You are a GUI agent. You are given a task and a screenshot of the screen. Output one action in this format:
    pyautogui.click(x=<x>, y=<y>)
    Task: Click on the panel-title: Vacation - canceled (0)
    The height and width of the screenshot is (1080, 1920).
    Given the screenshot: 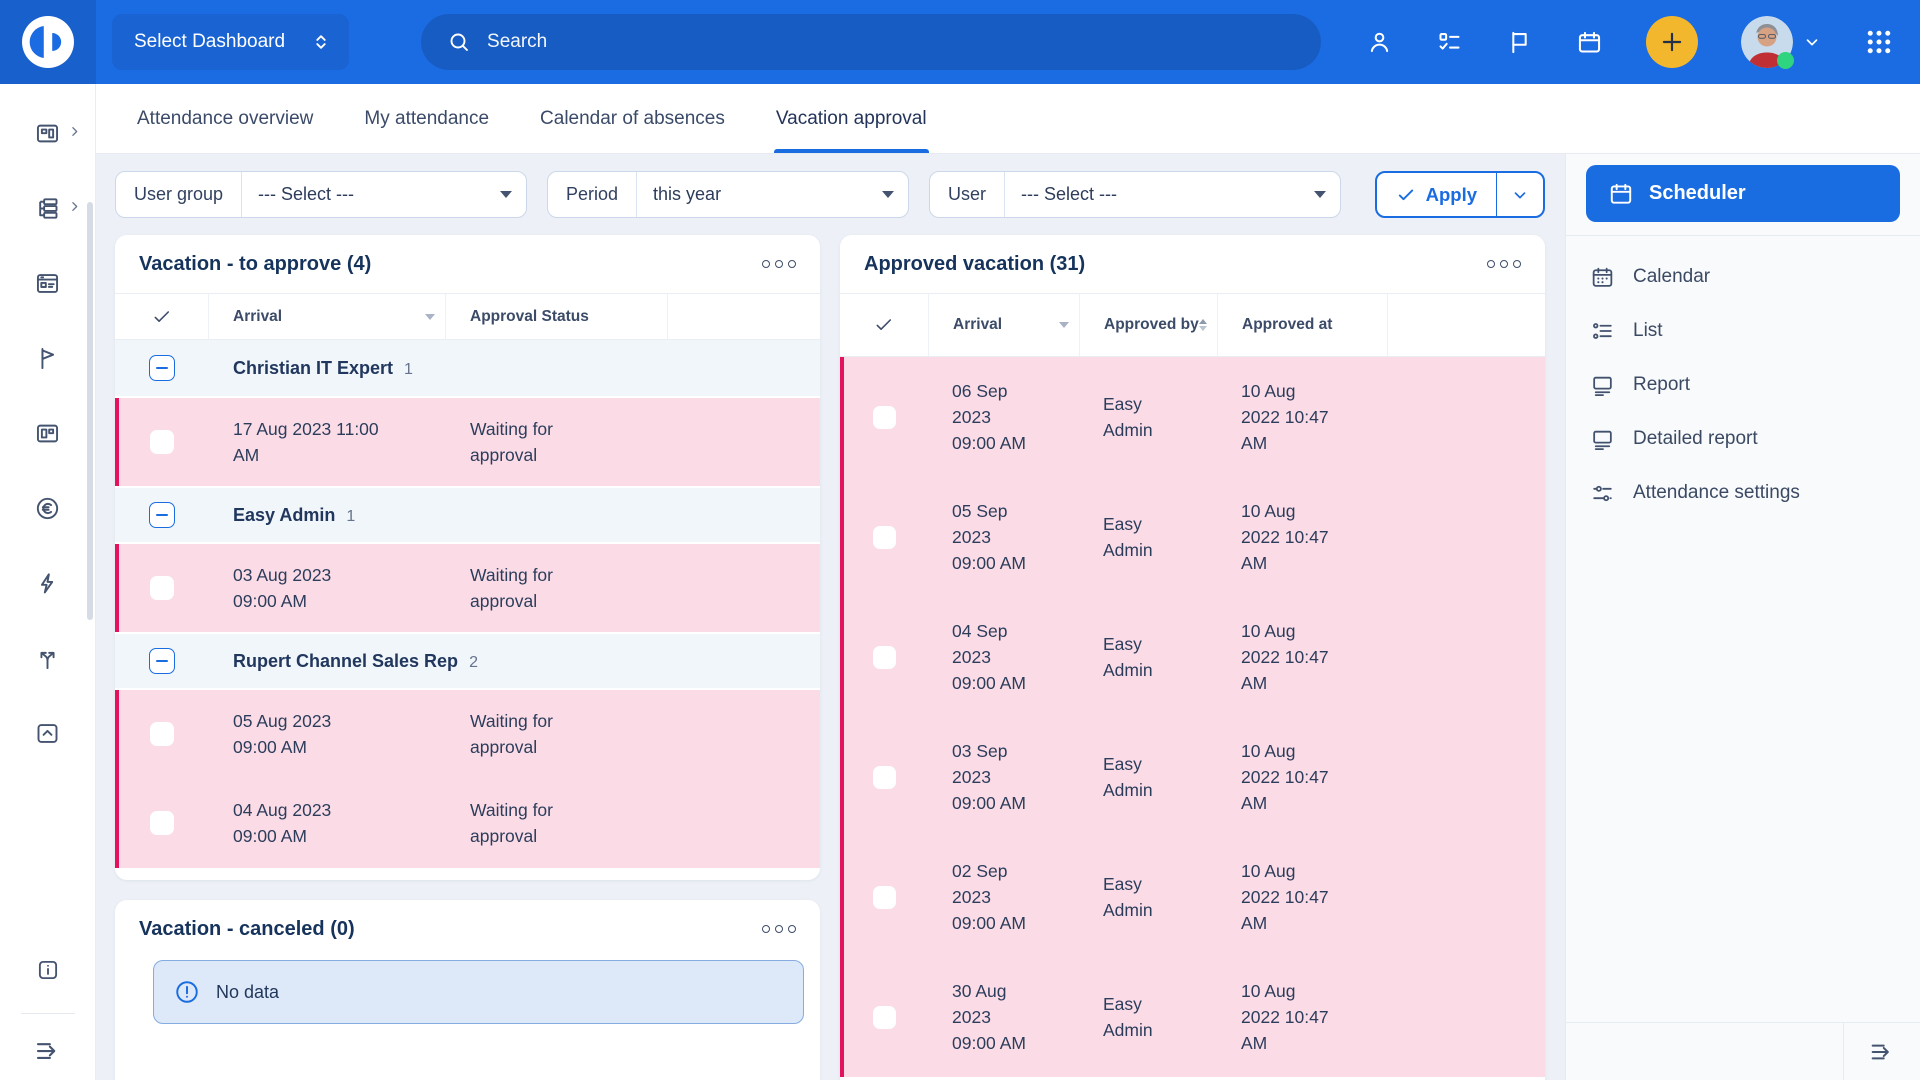 What is the action you would take?
    pyautogui.click(x=247, y=928)
    